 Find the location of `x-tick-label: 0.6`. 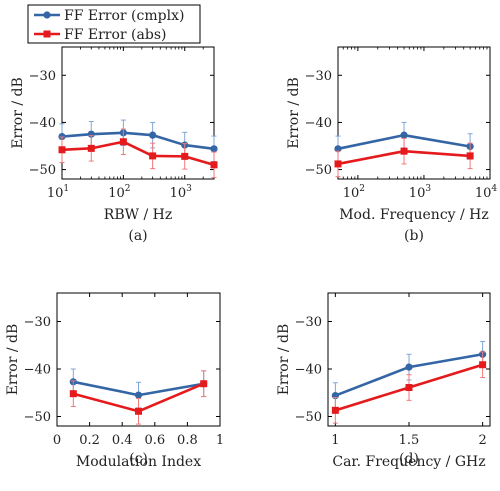

x-tick-label: 0.6 is located at coordinates (154, 440).